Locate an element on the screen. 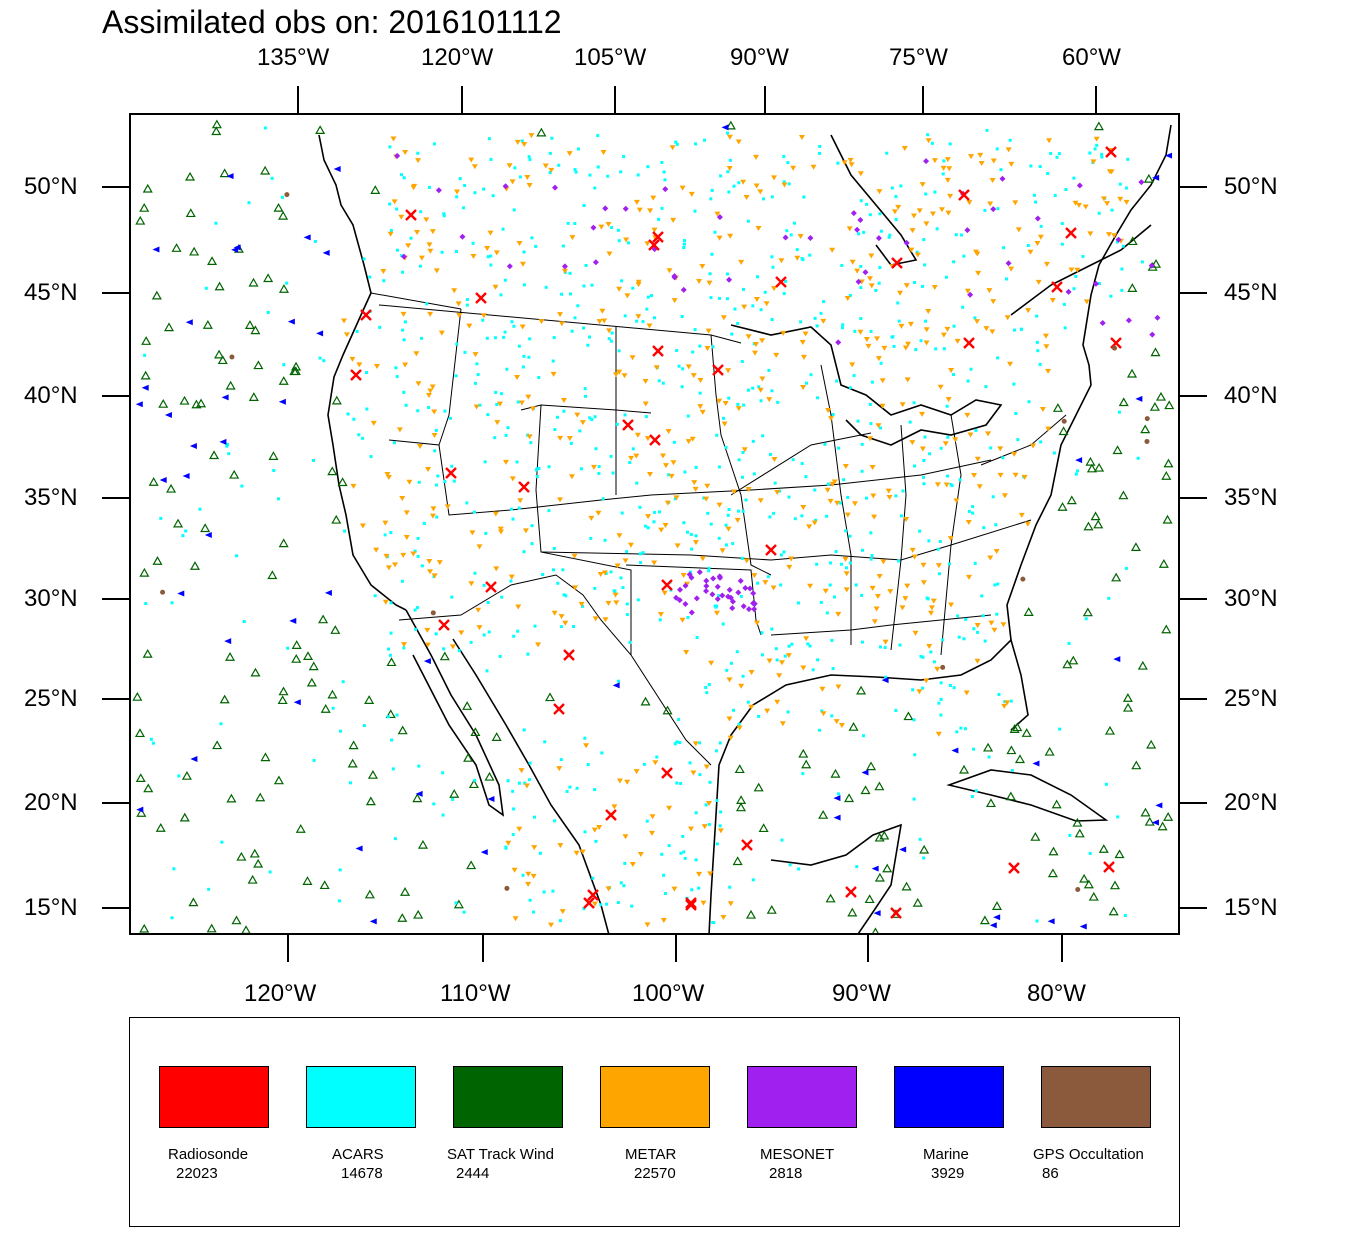 The width and height of the screenshot is (1350, 1250). top-lon-label-120w: 120°W is located at coordinates (457, 57).